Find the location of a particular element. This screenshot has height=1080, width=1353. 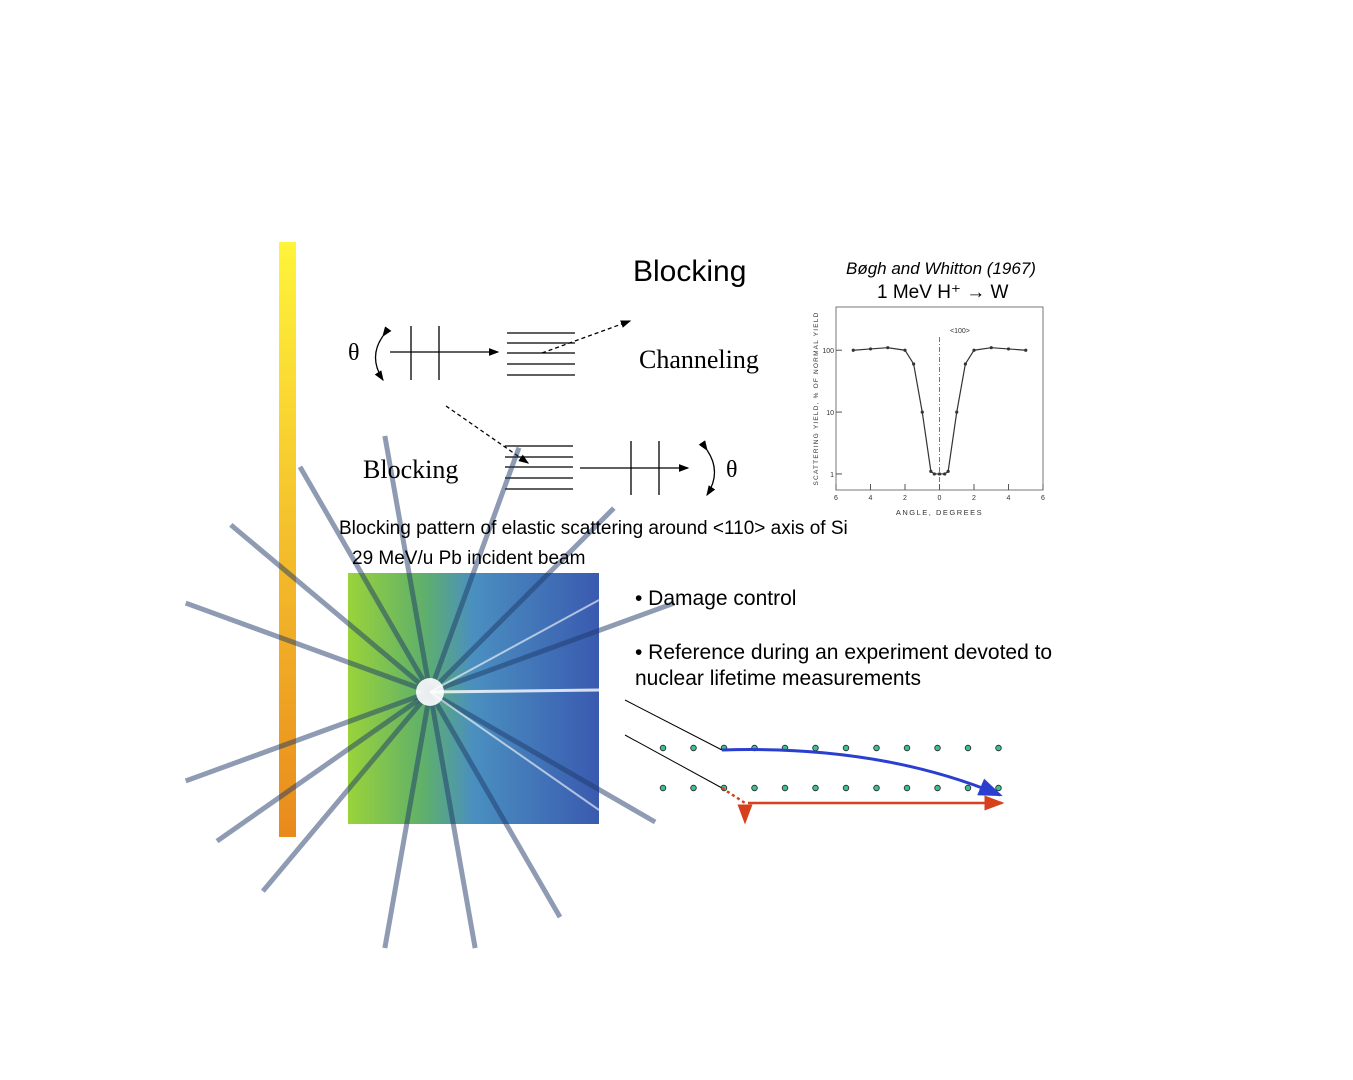

channeling-diagram is located at coordinates (503, 351).